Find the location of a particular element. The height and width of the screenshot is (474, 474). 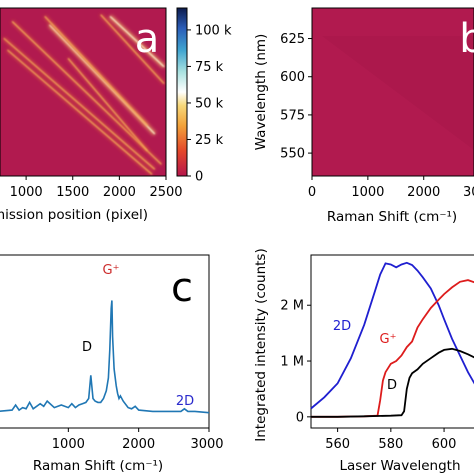

panel-d-annotation-d: D is located at coordinates (392, 385).